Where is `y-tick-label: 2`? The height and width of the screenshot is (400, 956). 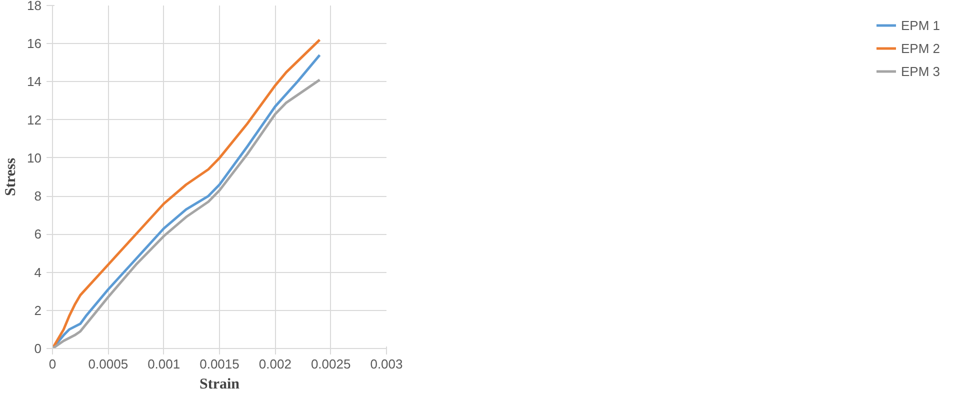
y-tick-label: 2 is located at coordinates (38, 310).